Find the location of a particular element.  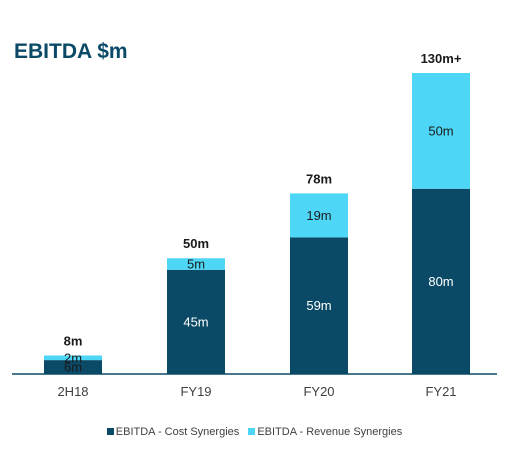

legend-item-revenue-synergies: EBITDA - Revenue Synergies is located at coordinates (325, 432).